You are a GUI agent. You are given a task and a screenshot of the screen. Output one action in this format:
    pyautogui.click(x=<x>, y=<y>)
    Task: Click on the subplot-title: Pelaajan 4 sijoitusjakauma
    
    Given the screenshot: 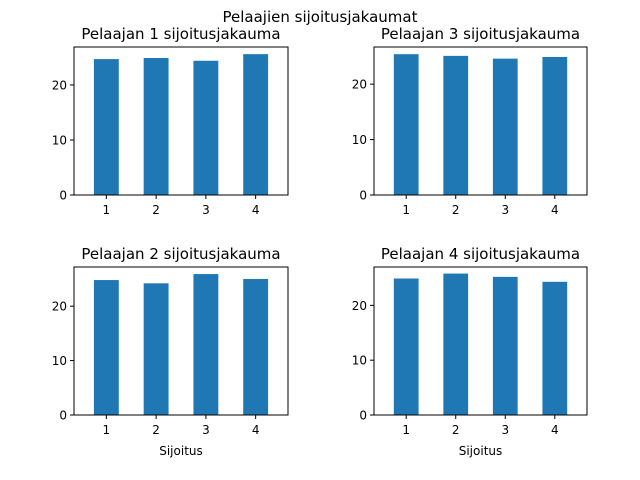 What is the action you would take?
    pyautogui.click(x=480, y=254)
    